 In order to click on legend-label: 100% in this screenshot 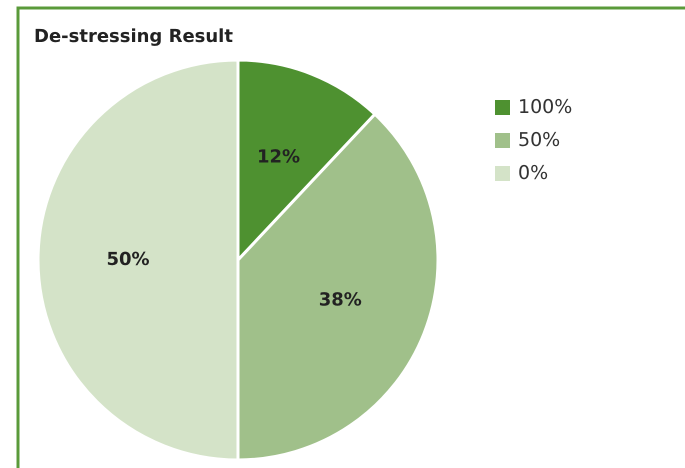, I will do `click(545, 107)`.